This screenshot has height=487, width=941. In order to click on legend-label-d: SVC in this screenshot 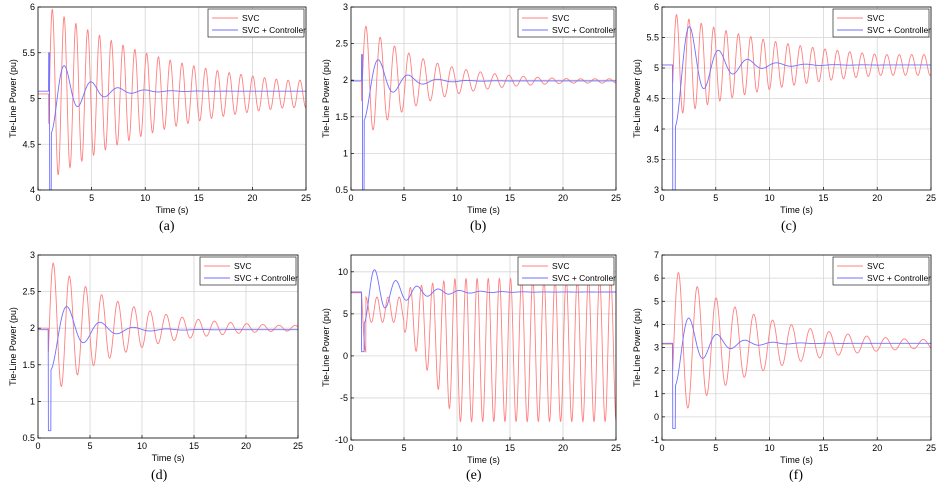, I will do `click(242, 266)`.